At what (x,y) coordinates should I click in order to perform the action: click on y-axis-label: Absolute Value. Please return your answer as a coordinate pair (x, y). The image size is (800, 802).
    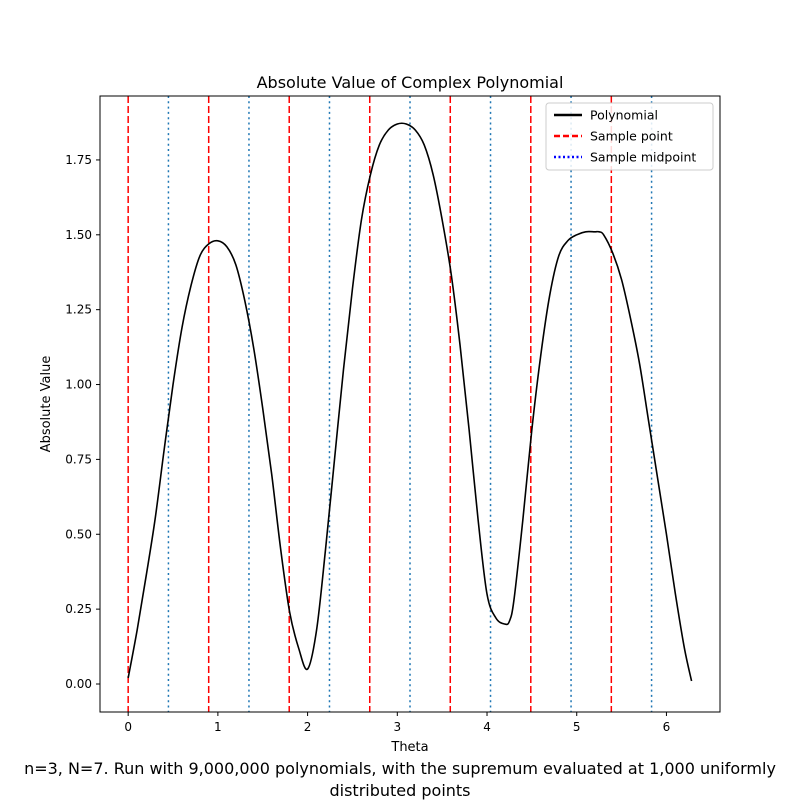
    Looking at the image, I should click on (46, 404).